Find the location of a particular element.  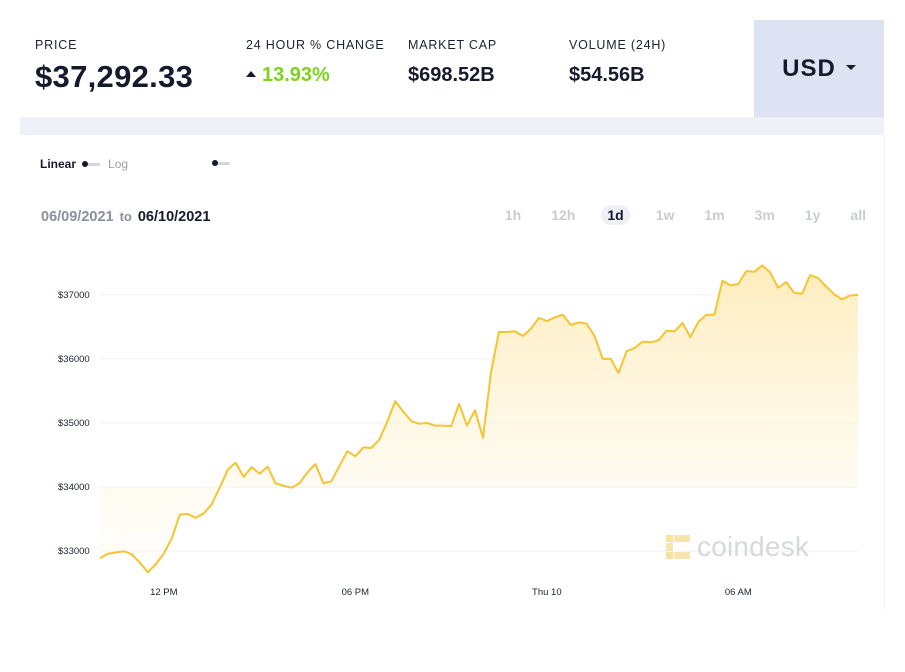

currency-dropdown: USD is located at coordinates (819, 68).